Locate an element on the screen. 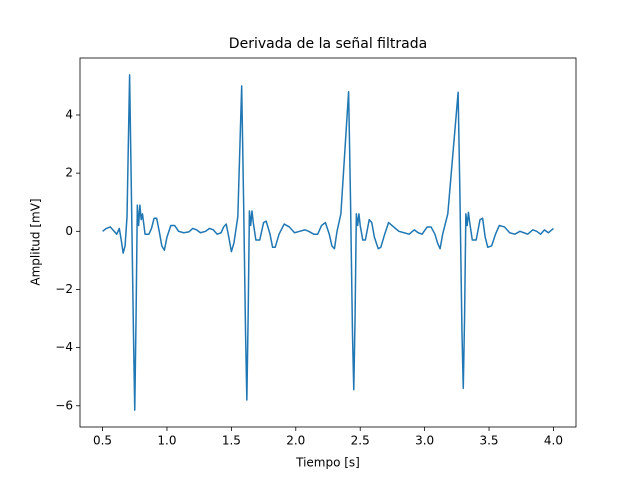 The image size is (640, 480). x-tick-label: 1.0 is located at coordinates (166, 441).